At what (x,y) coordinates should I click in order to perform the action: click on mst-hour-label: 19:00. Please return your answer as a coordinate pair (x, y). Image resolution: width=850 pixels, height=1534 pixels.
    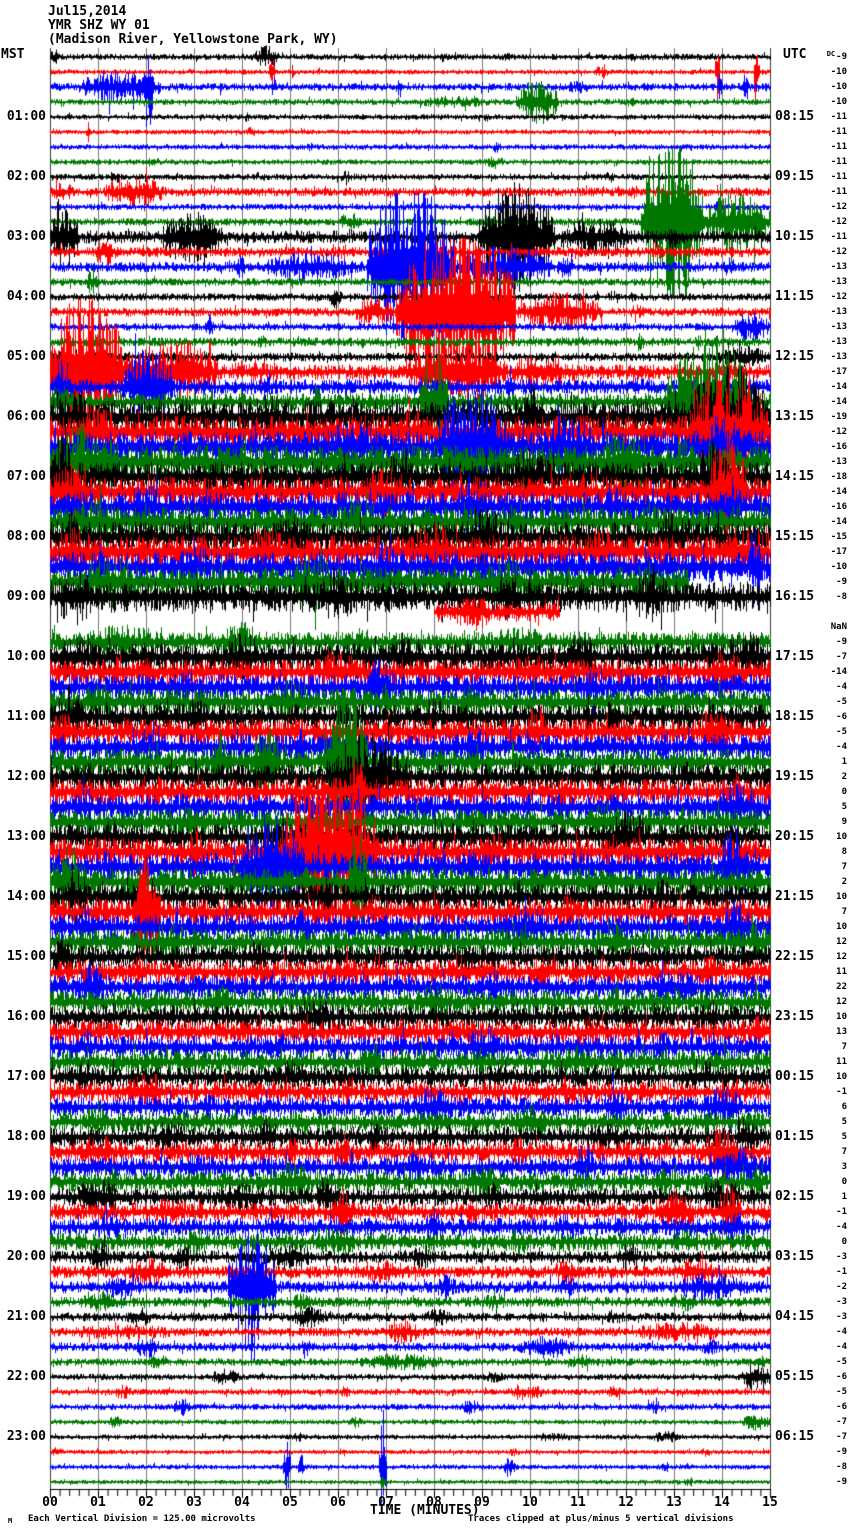
    Looking at the image, I should click on (26, 1196).